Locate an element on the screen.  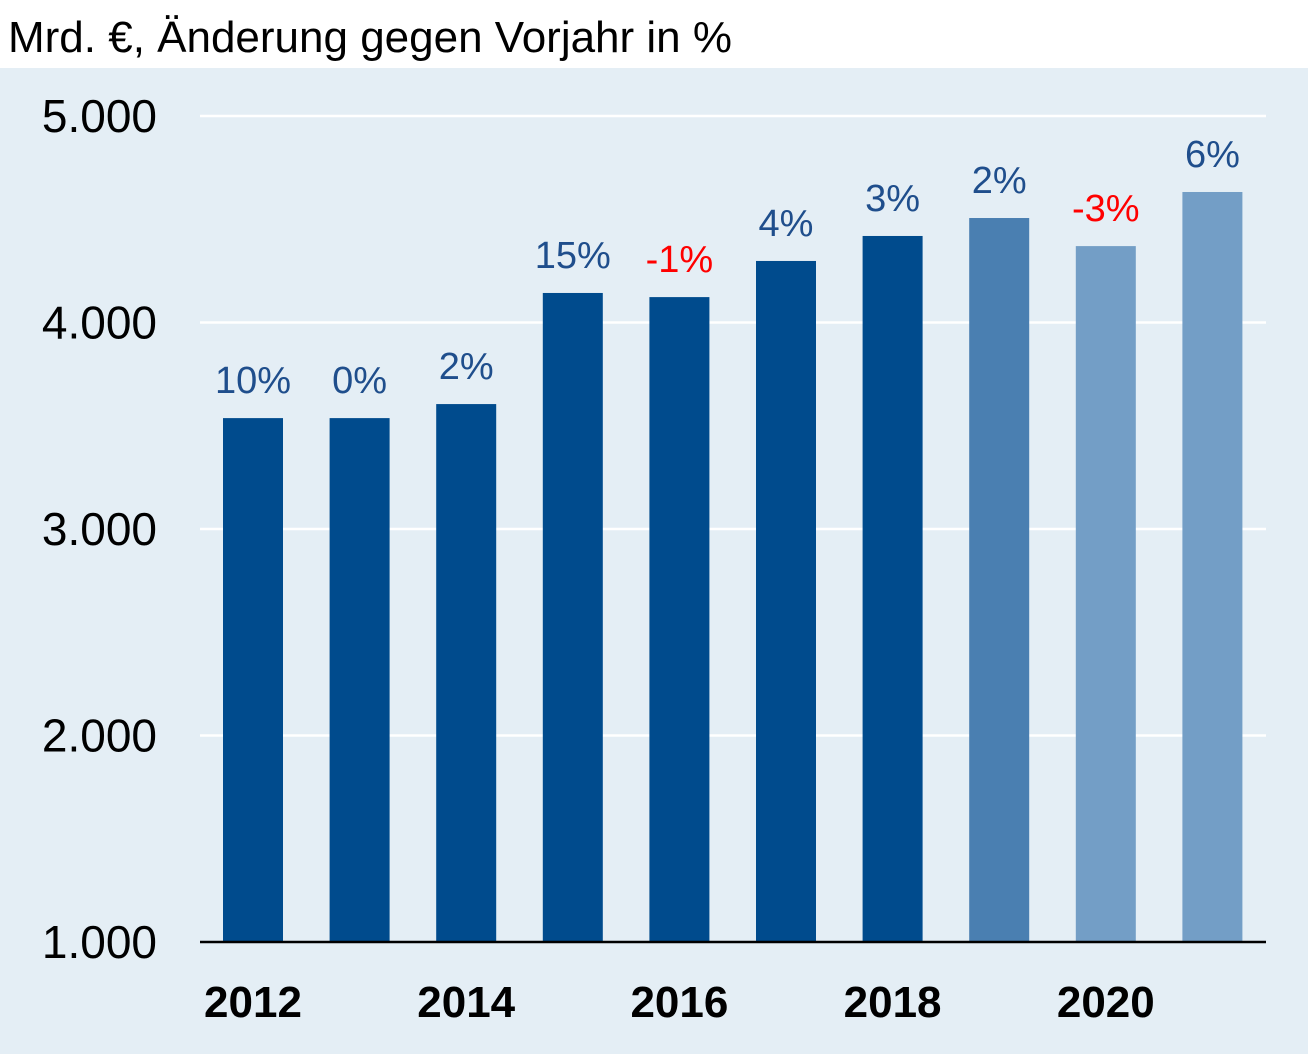
data-label: 3% is located at coordinates (892, 199).